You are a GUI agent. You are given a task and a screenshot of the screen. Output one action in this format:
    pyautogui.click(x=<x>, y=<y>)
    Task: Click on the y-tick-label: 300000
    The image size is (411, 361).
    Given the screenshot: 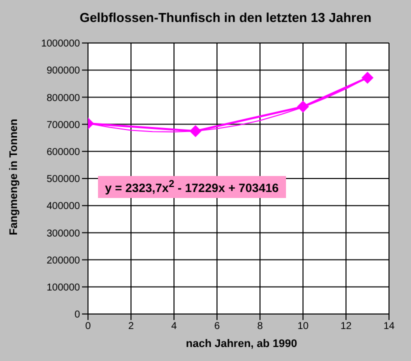 What is the action you would take?
    pyautogui.click(x=63, y=234)
    